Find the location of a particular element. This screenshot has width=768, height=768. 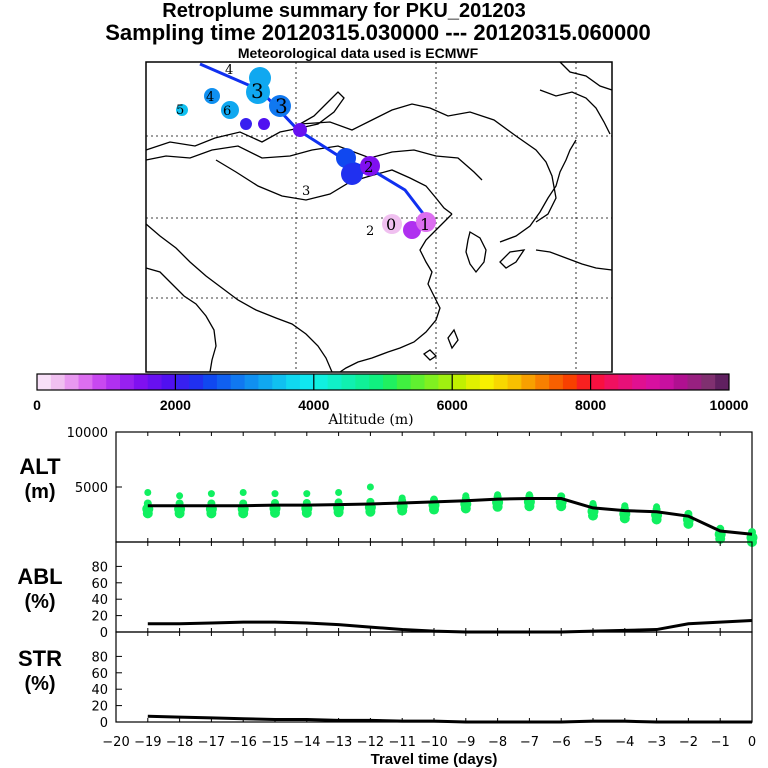

met-data-note: Meteorological data used is ECMWF is located at coordinates (358, 53).